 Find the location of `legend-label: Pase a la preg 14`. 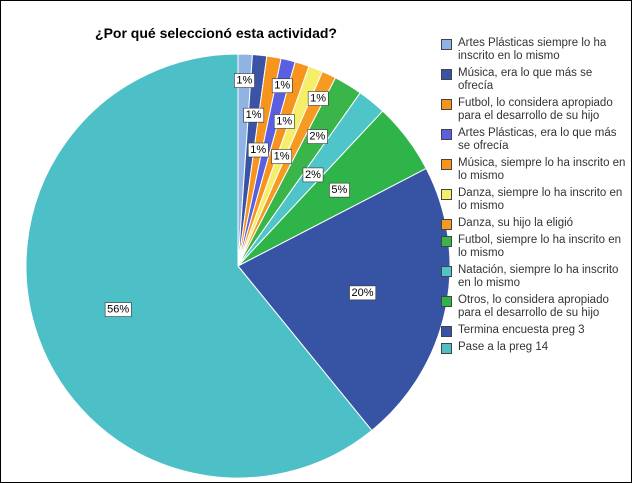

legend-label: Pase a la preg 14 is located at coordinates (503, 347).